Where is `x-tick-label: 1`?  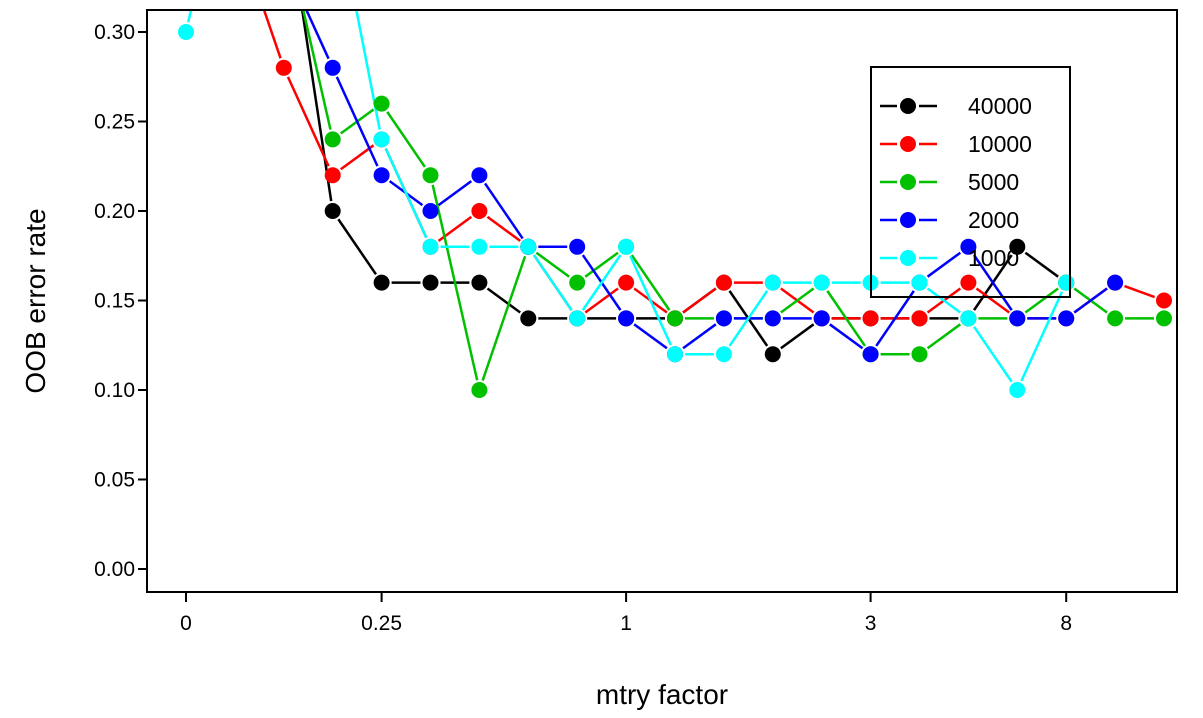 x-tick-label: 1 is located at coordinates (626, 623).